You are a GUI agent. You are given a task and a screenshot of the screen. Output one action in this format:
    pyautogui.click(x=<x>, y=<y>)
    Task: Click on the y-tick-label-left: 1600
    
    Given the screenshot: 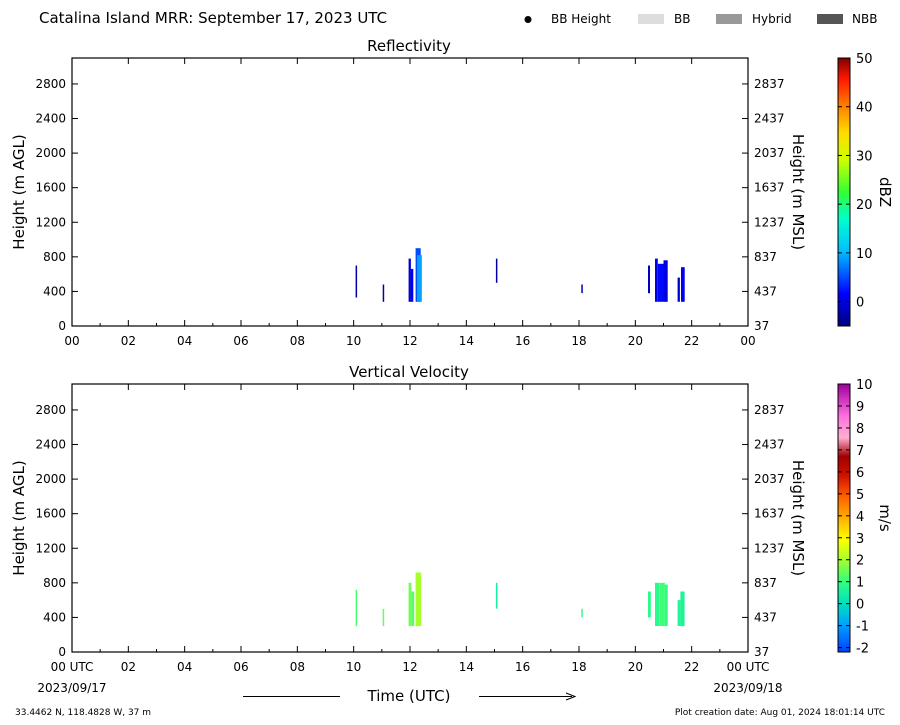 What is the action you would take?
    pyautogui.click(x=50, y=514)
    